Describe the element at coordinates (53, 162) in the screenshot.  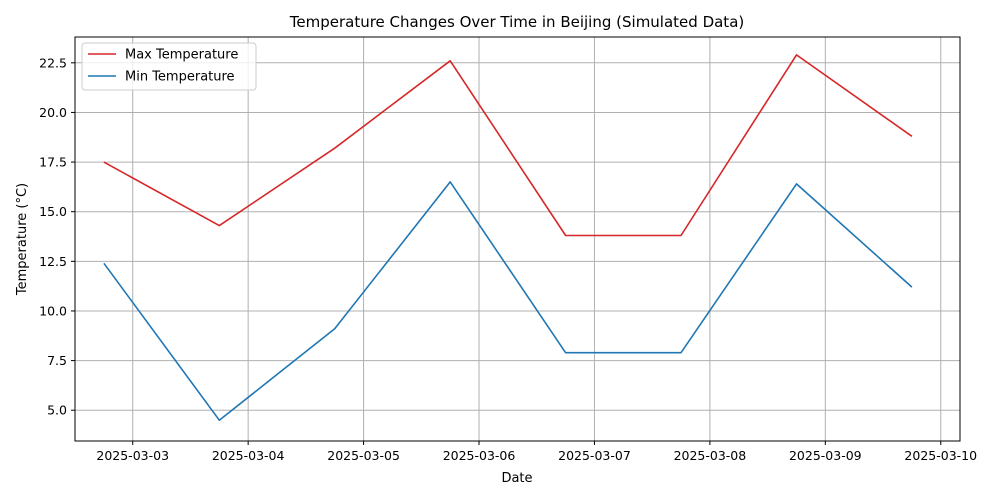
I see `y-tick-label: 17.5` at that location.